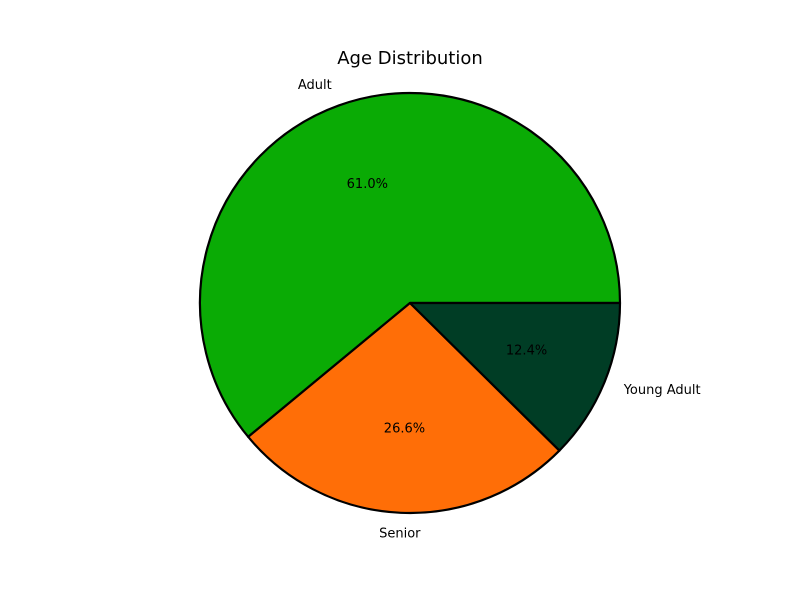 This screenshot has height=600, width=800. What do you see at coordinates (404, 428) in the screenshot?
I see `slice-percent-senior: 26.6%` at bounding box center [404, 428].